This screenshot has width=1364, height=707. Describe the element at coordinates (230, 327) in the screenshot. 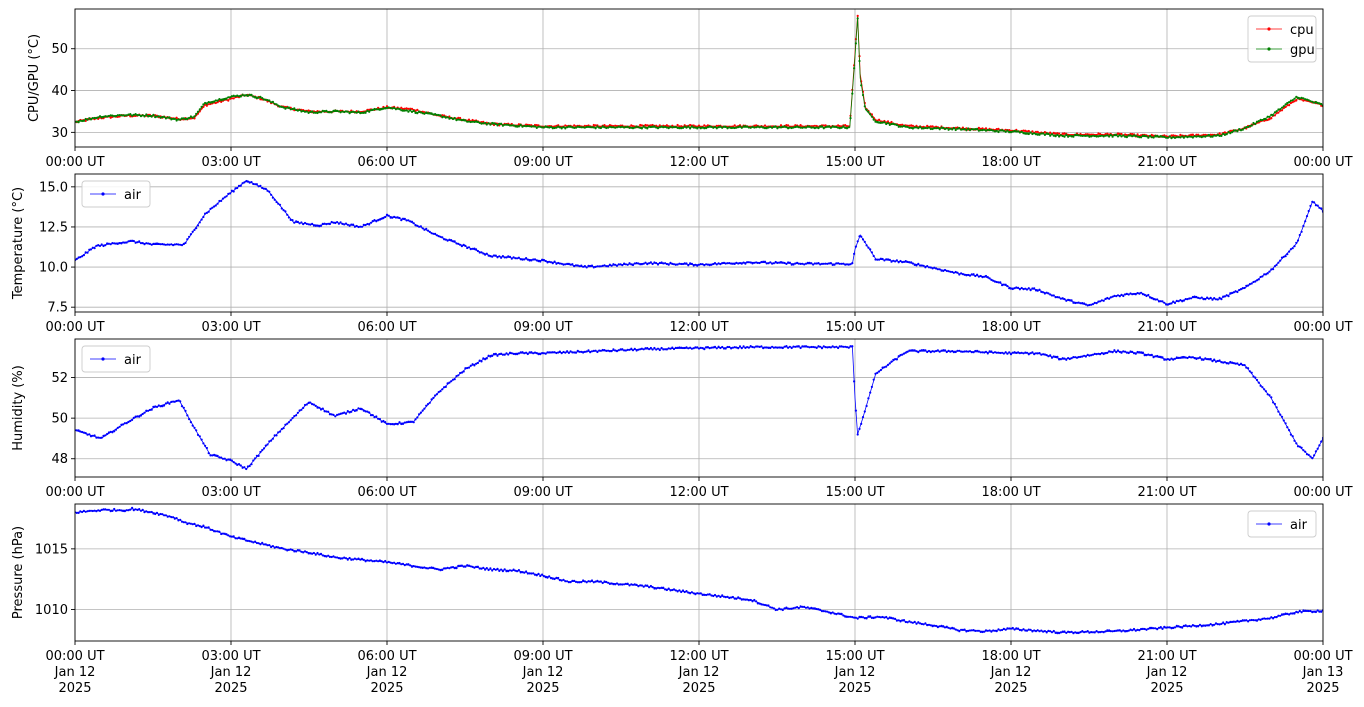

I see `x-tick-label: 03:00 UT` at that location.